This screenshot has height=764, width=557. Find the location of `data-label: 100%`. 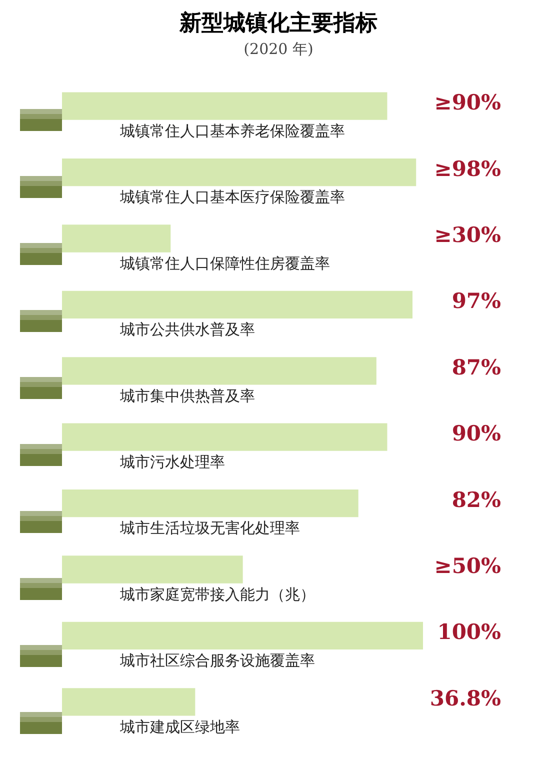

data-label: 100% is located at coordinates (469, 631).